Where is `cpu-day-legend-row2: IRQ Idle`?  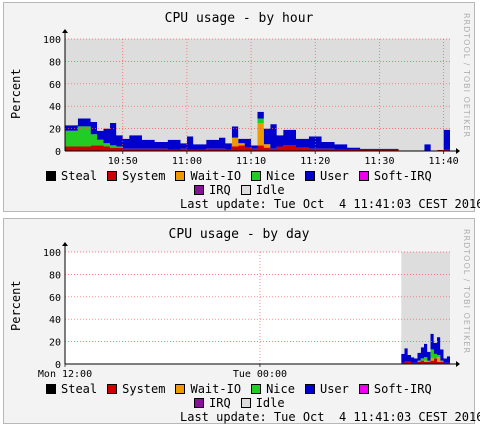 cpu-day-legend-row2: IRQ Idle is located at coordinates (244, 403).